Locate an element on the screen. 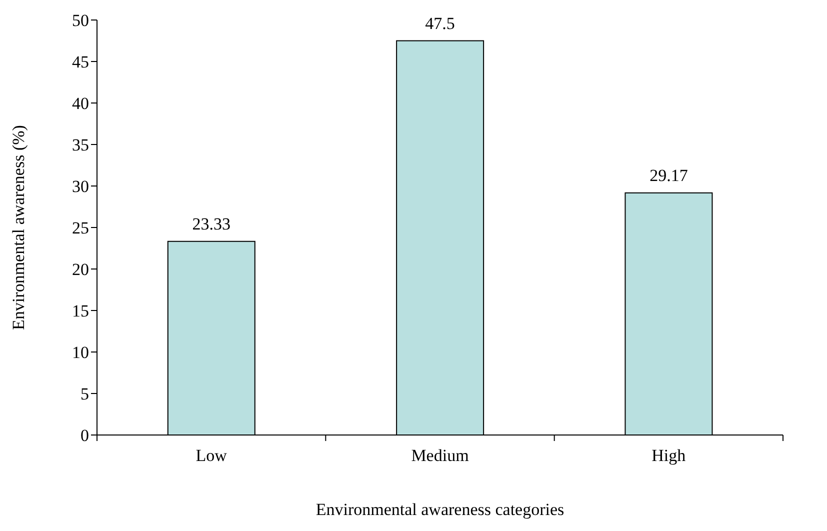 The width and height of the screenshot is (827, 531). y-tick-label: 25 is located at coordinates (80, 228).